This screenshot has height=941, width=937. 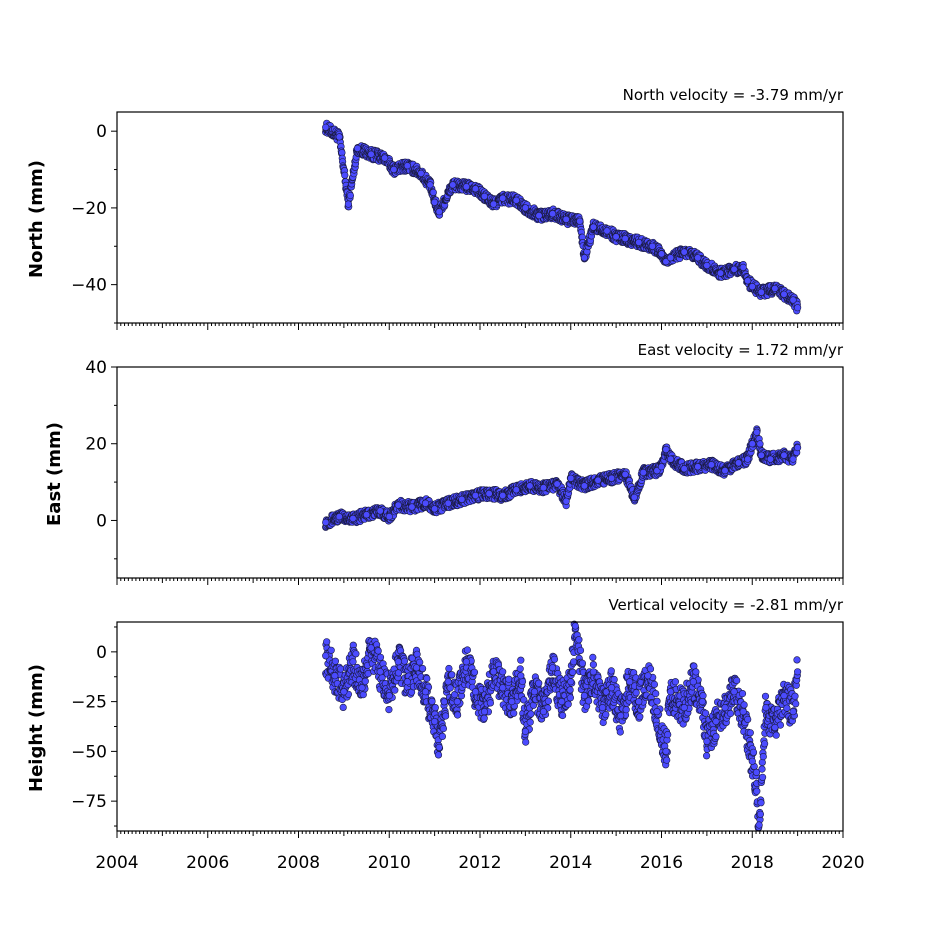 What do you see at coordinates (89, 802) in the screenshot?
I see `height-ytick-label: −75` at bounding box center [89, 802].